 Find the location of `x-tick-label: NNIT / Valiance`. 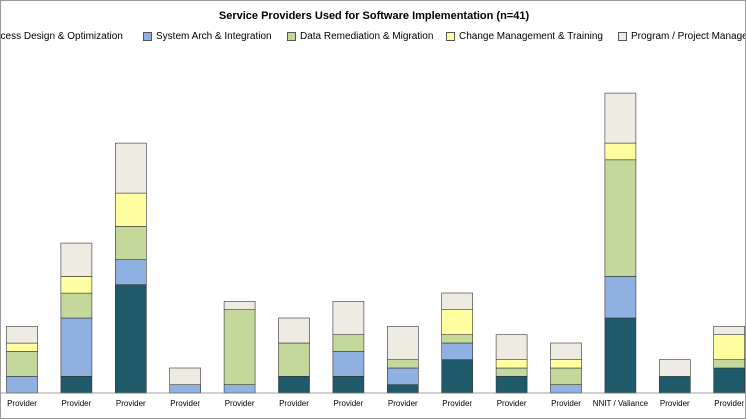

x-tick-label: NNIT / Valiance is located at coordinates (621, 403).